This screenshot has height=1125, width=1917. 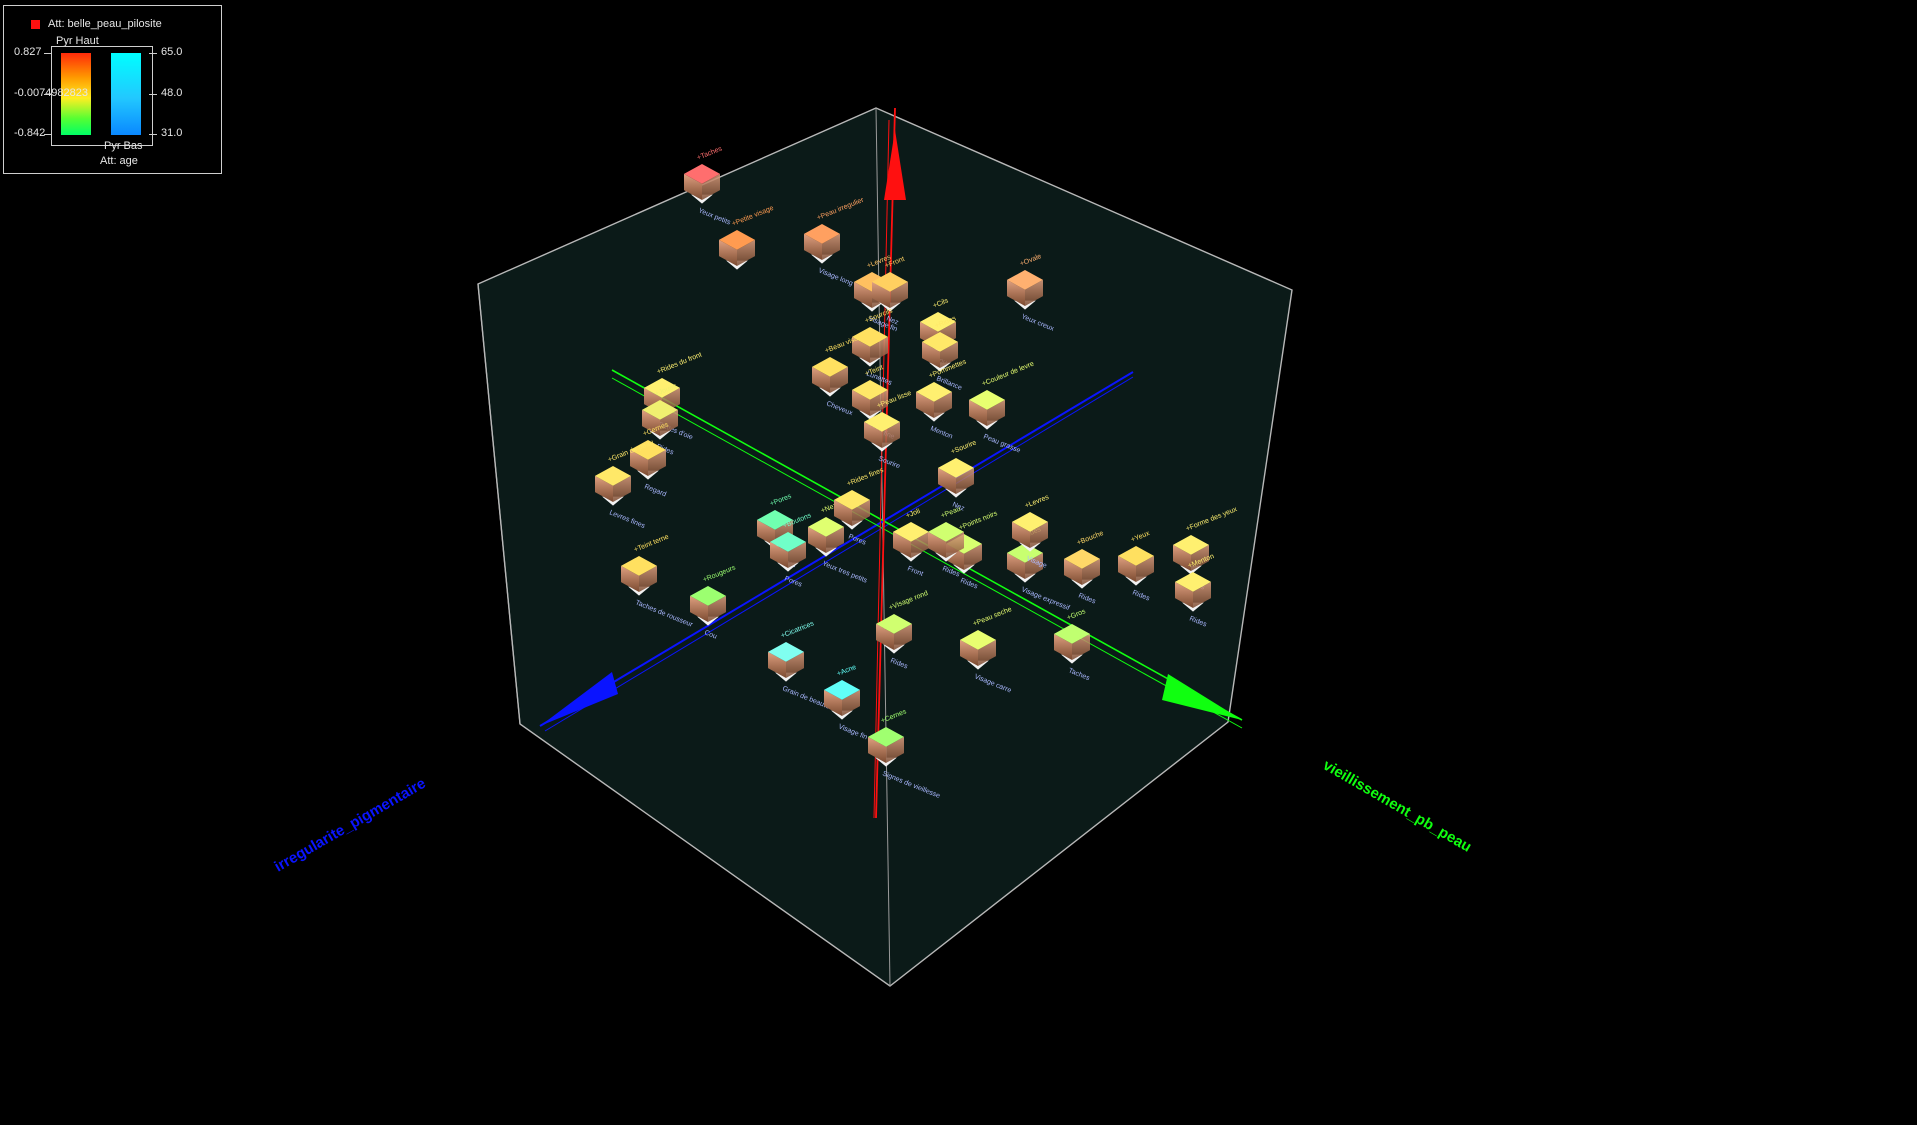 I want to click on legend-size-gradient, so click(x=126, y=94).